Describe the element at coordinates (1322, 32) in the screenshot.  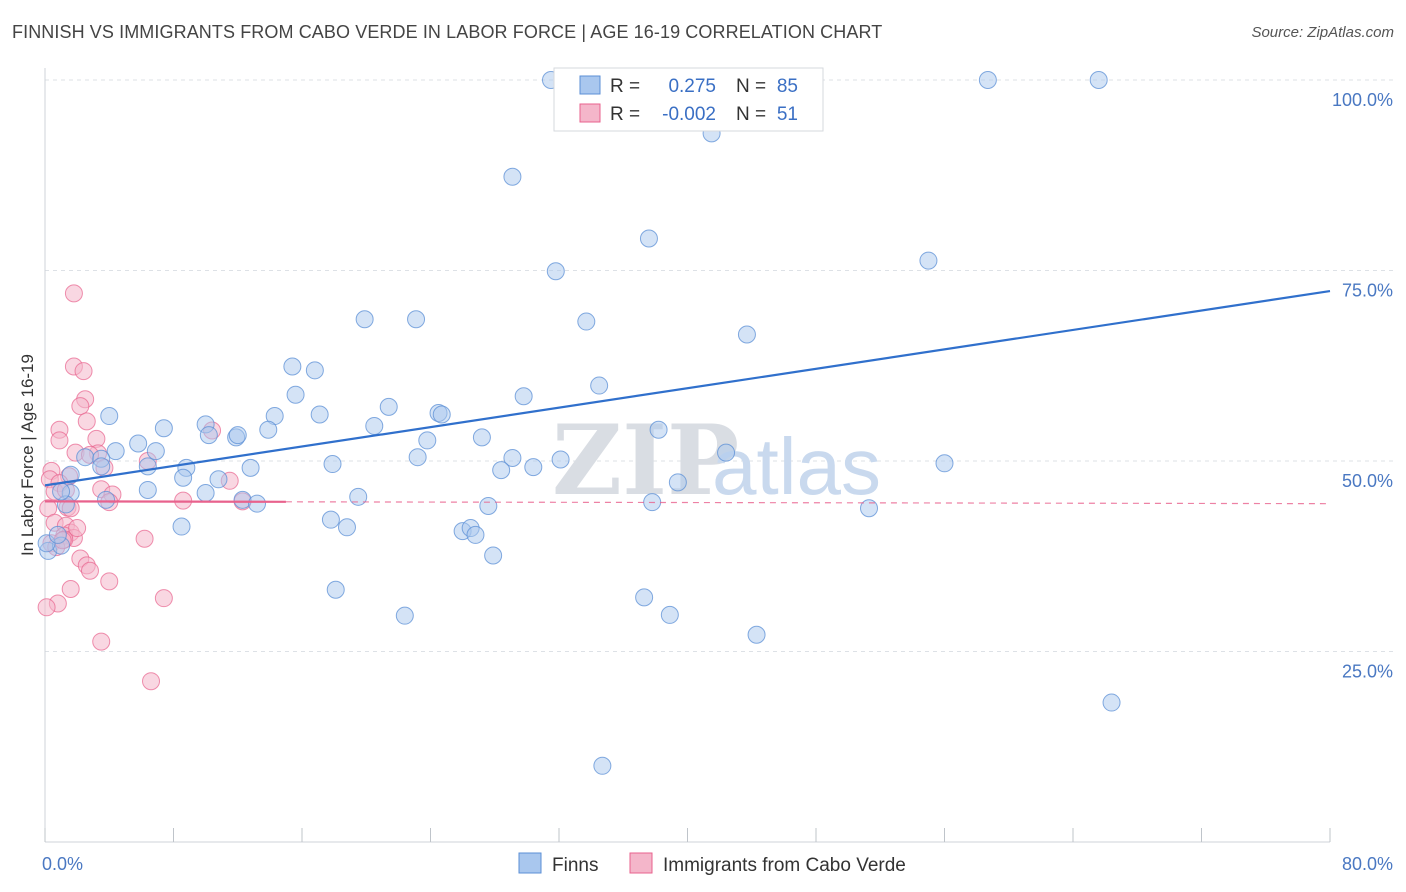
I see `source-label: Source: ZipAtlas.com` at that location.